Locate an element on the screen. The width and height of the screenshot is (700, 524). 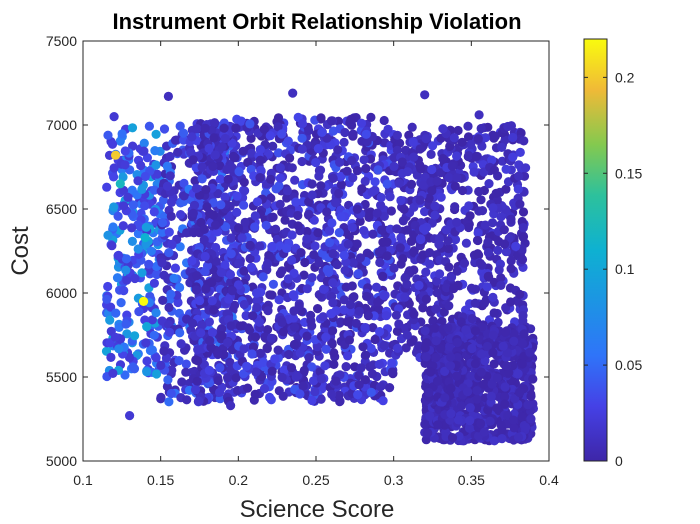
y-tick-label: 6500 is located at coordinates (61, 209).